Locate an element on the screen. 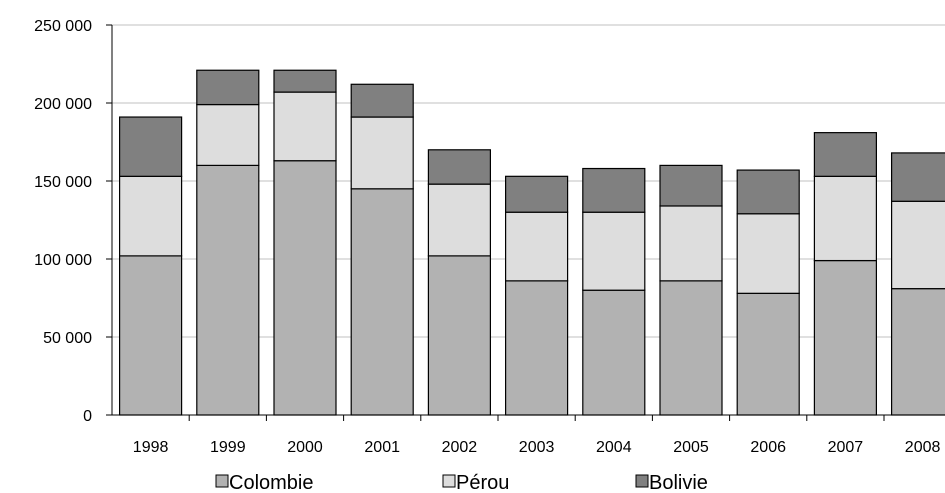 Image resolution: width=945 pixels, height=493 pixels. y-tick-label: 0 is located at coordinates (87, 416).